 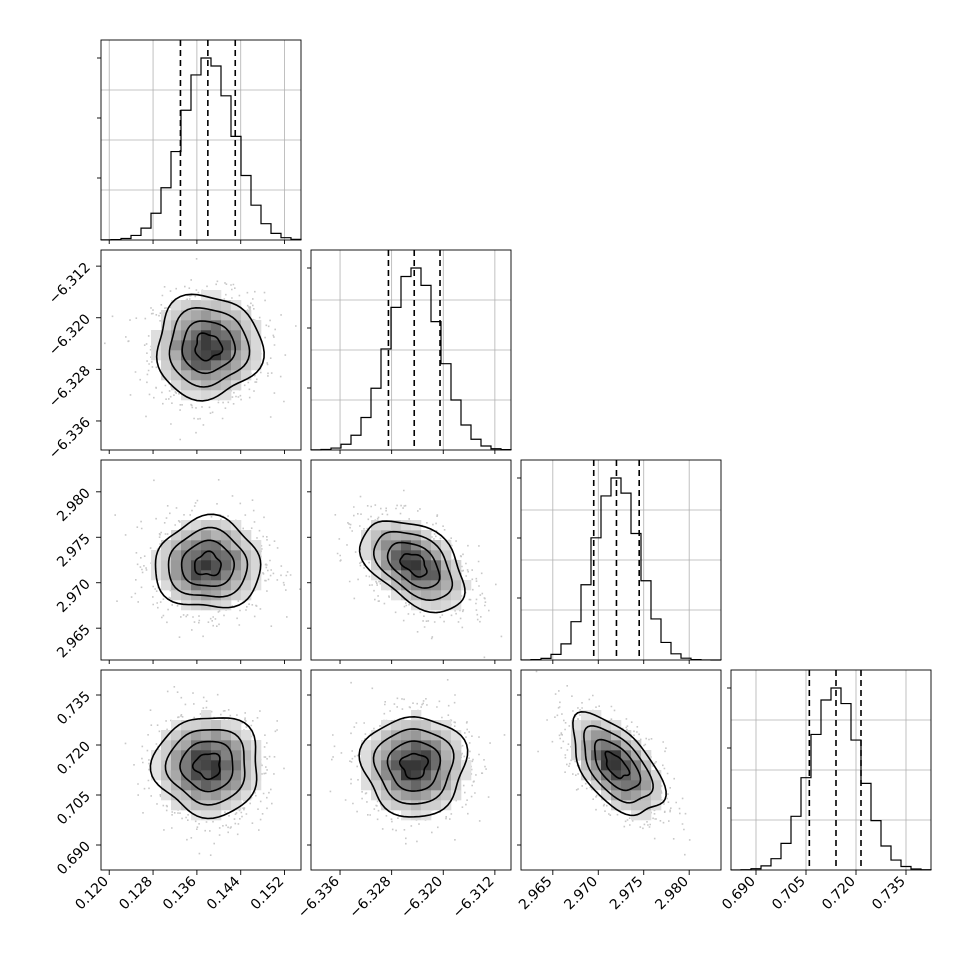 I want to click on x-tick-label: −6.312, so click(x=474, y=898).